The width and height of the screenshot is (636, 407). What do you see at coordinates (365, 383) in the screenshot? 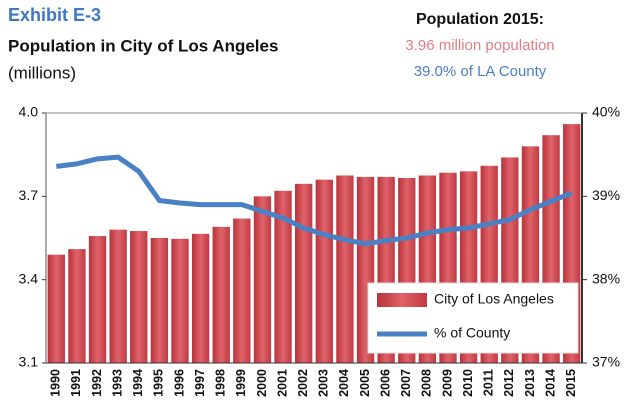
I see `x-tick-label: 2005` at bounding box center [365, 383].